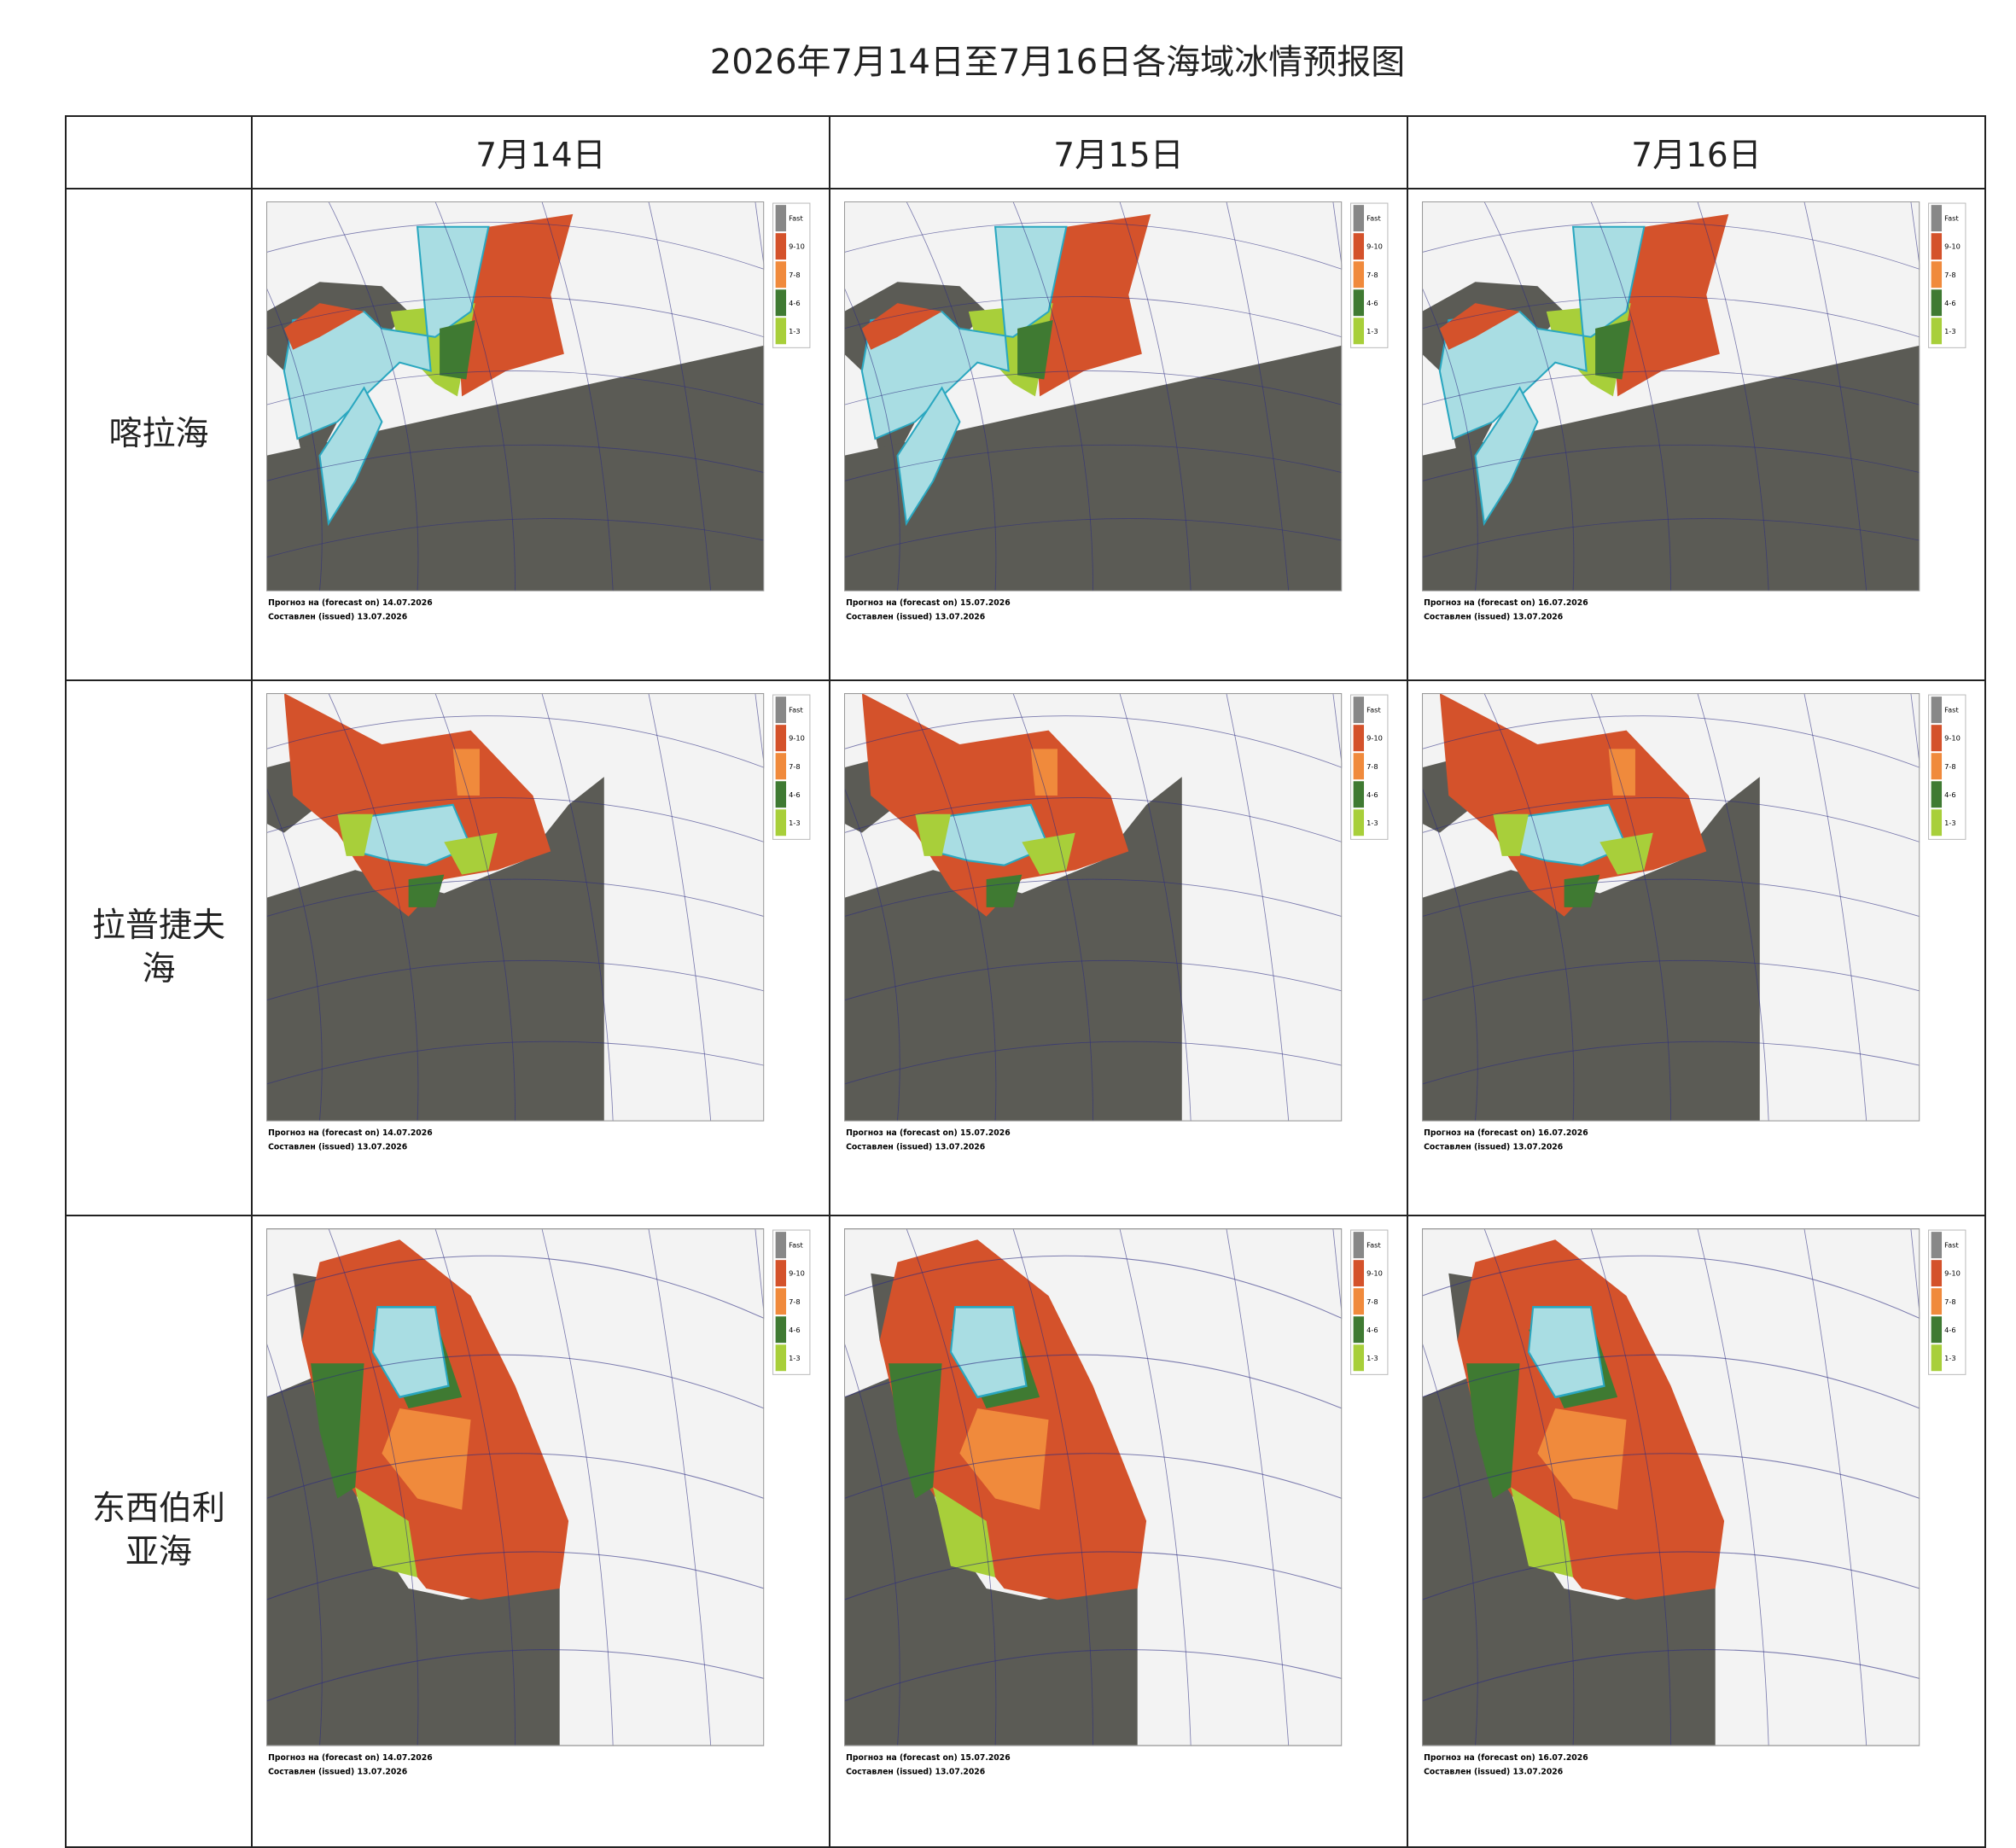  What do you see at coordinates (1949, 331) in the screenshot?
I see `legend-label: 1-3` at bounding box center [1949, 331].